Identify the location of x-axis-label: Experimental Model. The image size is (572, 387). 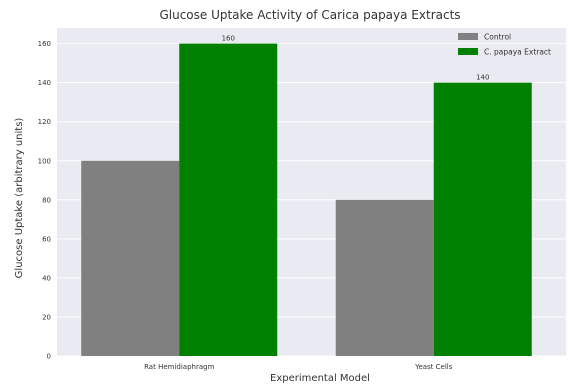
(320, 378).